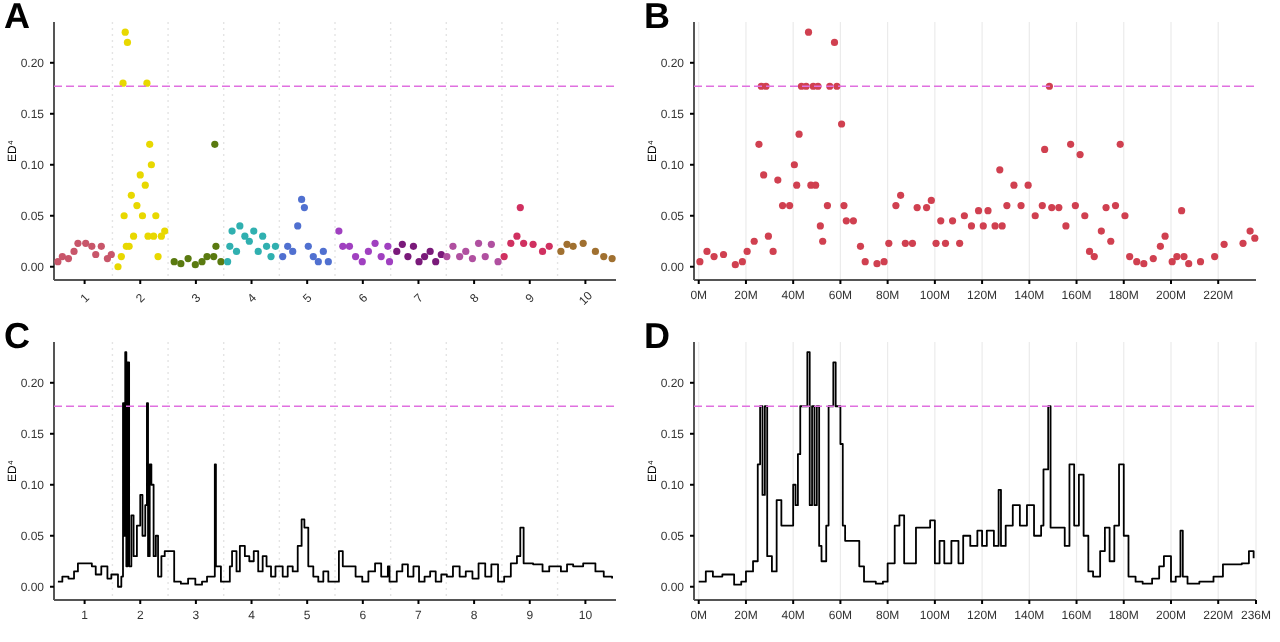 The image size is (1280, 642). Describe the element at coordinates (17, 336) in the screenshot. I see `chart-title: C` at that location.